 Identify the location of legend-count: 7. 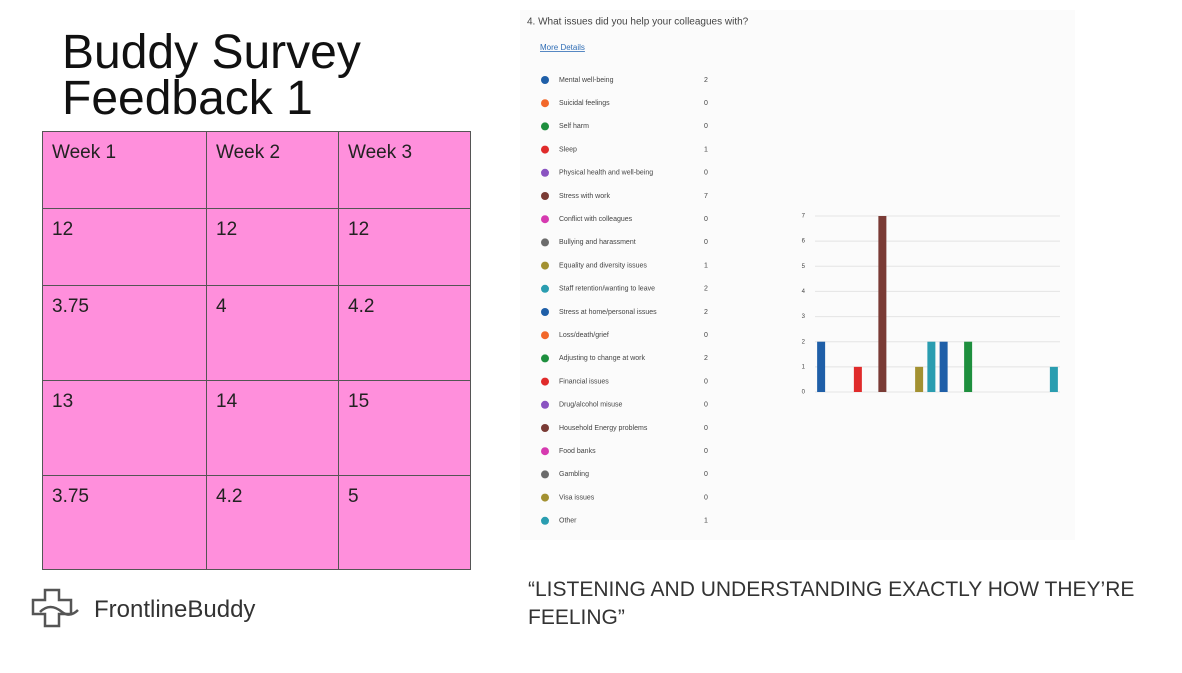
(706, 196).